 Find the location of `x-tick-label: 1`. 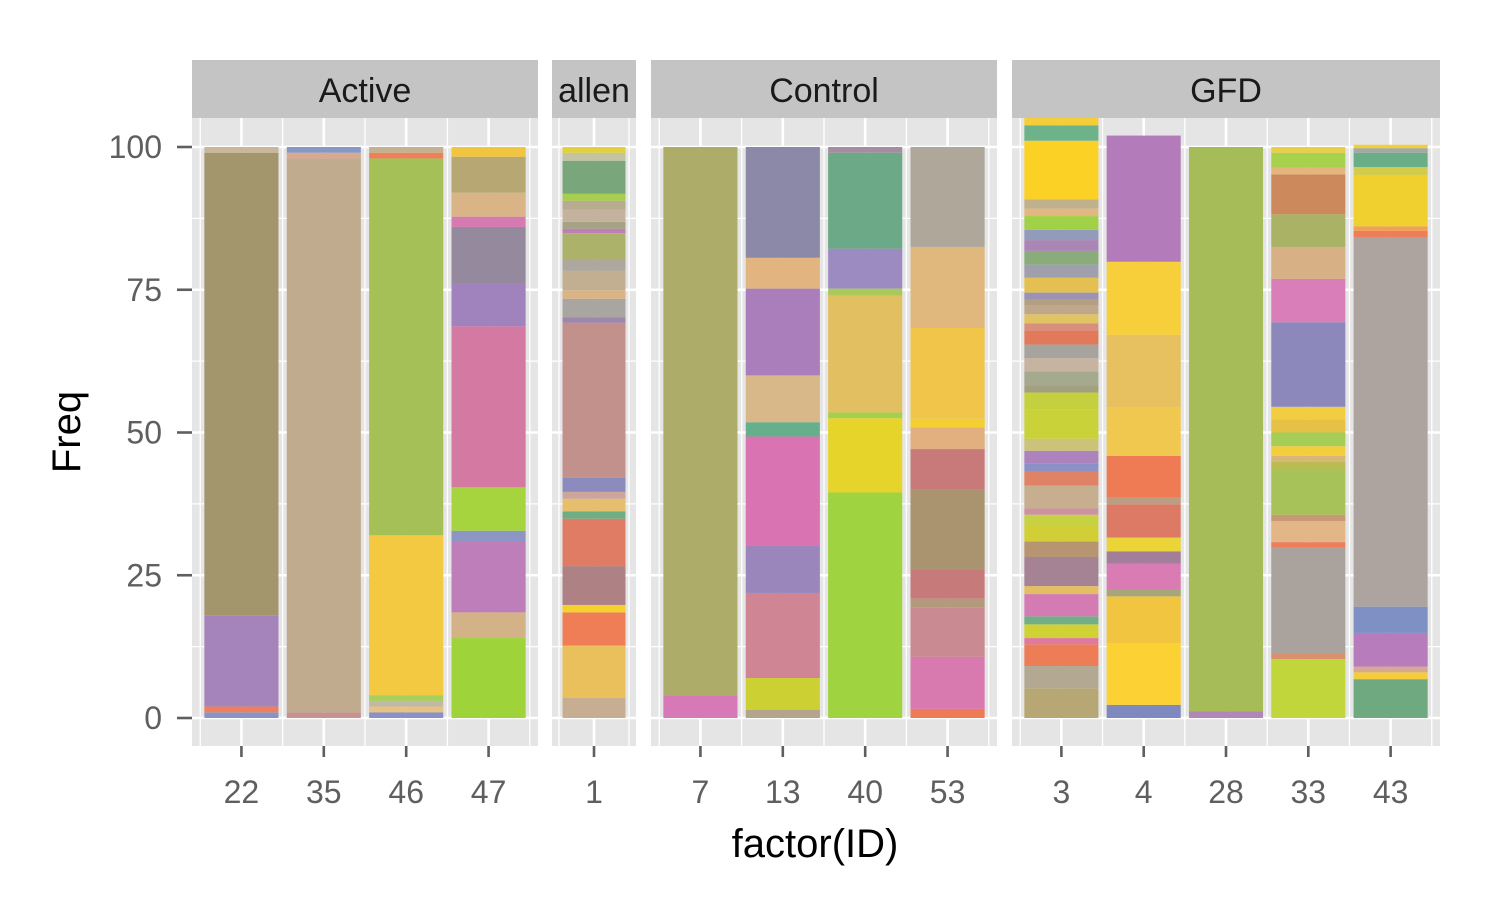

x-tick-label: 1 is located at coordinates (594, 792).